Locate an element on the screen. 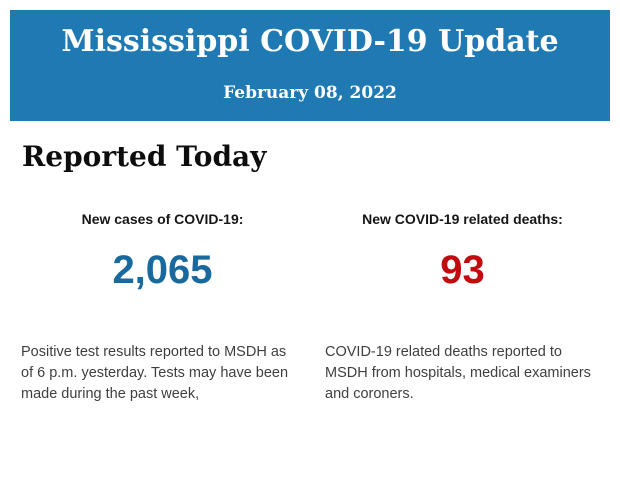  new-deaths-value: 93 is located at coordinates (462, 270).